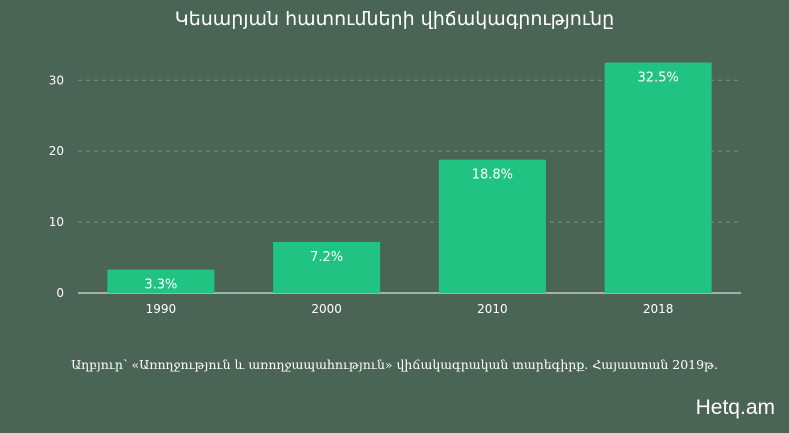  Describe the element at coordinates (56, 80) in the screenshot. I see `y-tick-label: 30` at that location.